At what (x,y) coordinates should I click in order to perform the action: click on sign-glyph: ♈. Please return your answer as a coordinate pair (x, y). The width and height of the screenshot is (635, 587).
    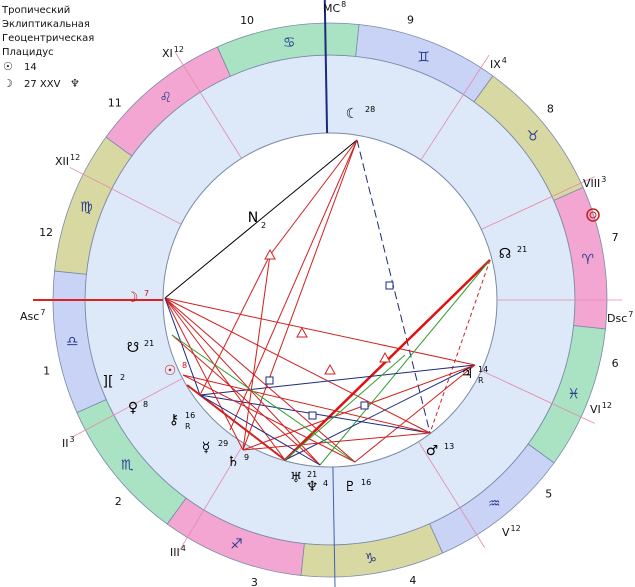
    Looking at the image, I should click on (588, 260).